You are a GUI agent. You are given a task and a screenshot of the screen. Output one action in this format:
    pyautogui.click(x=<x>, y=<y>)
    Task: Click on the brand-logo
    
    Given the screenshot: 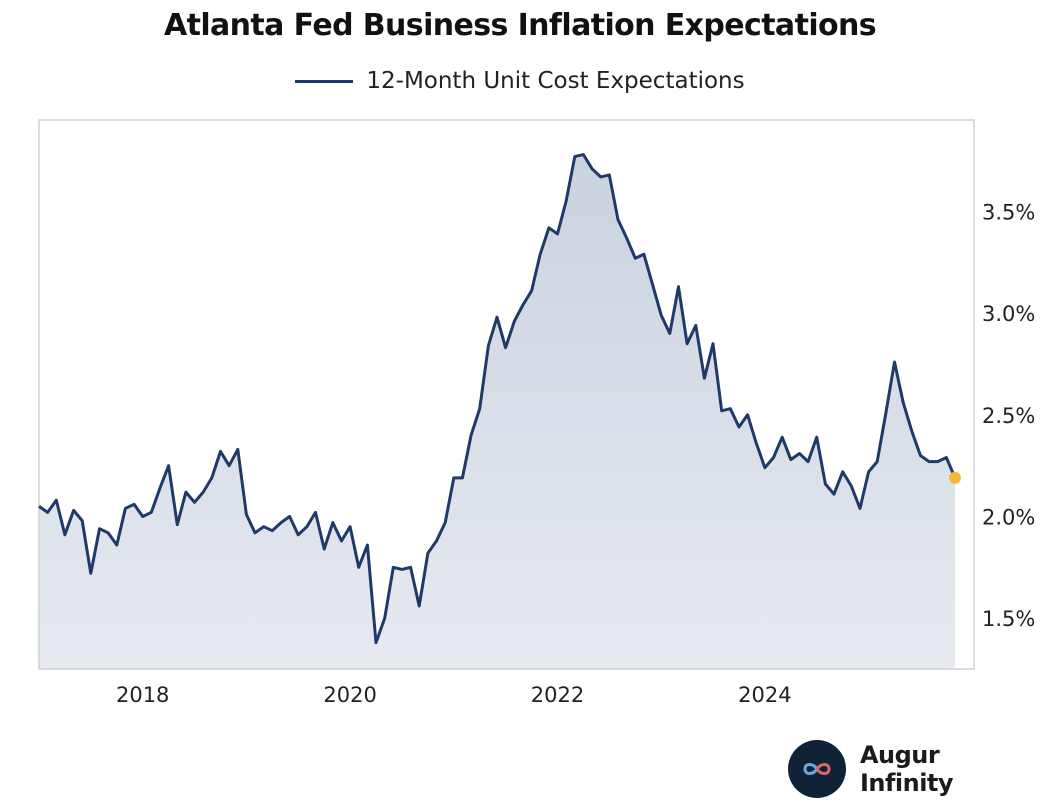 What is the action you would take?
    pyautogui.click(x=817, y=769)
    